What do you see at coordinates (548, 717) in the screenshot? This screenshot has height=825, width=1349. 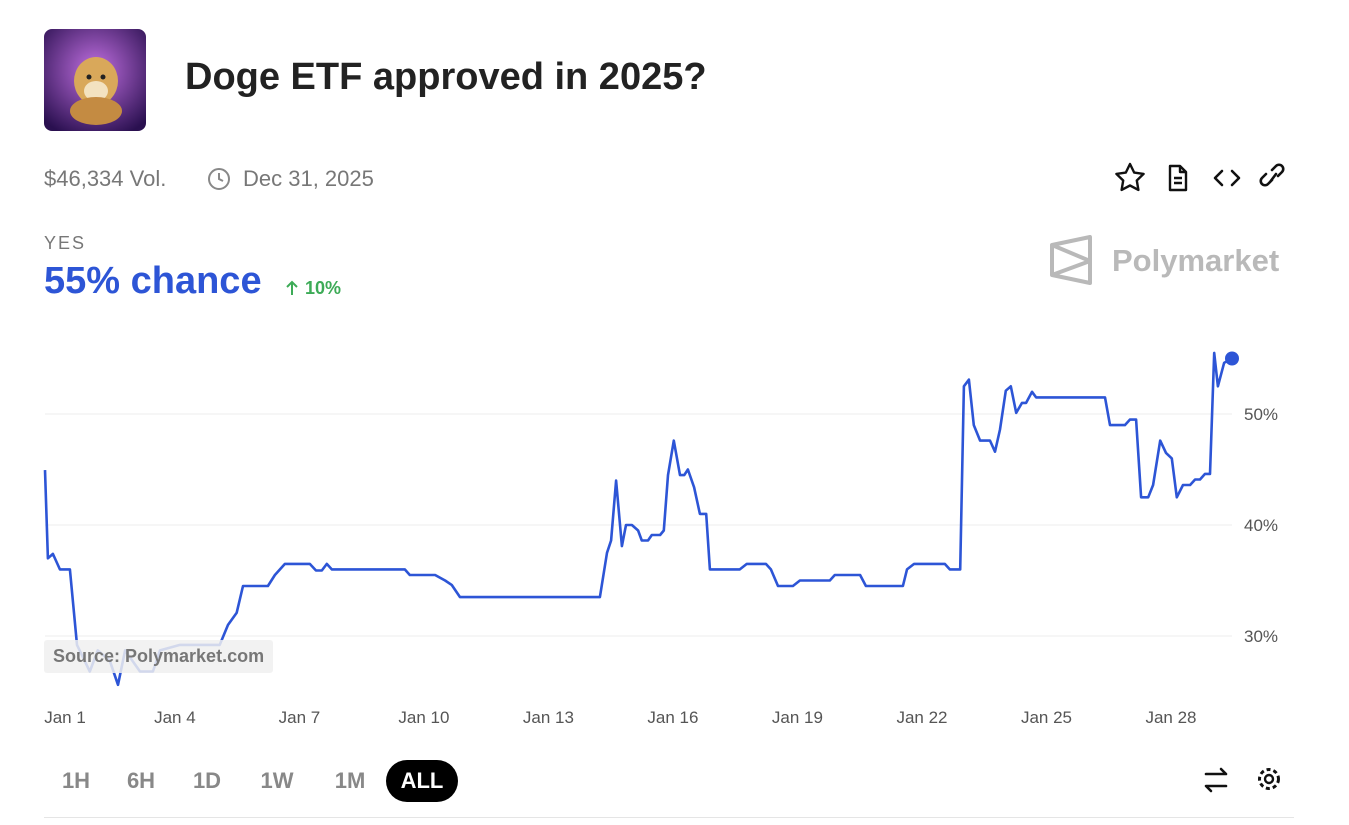 I see `x-tick-label: Jan 13` at bounding box center [548, 717].